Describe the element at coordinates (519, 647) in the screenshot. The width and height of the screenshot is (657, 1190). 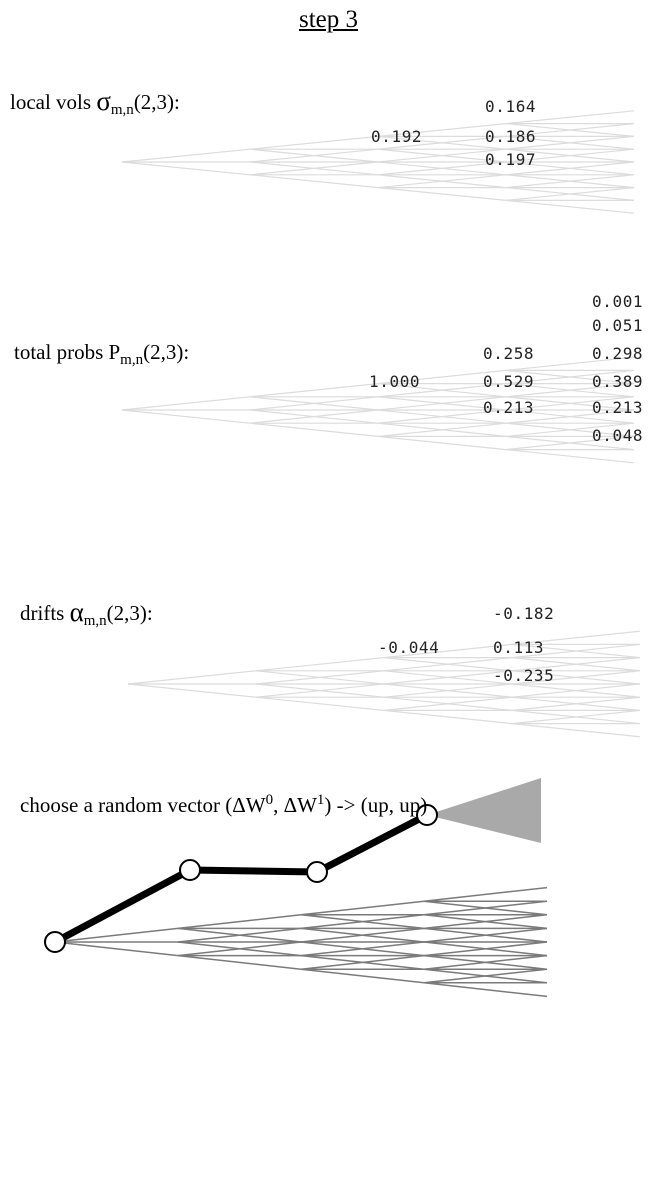
I see `drift-value: 0.113` at that location.